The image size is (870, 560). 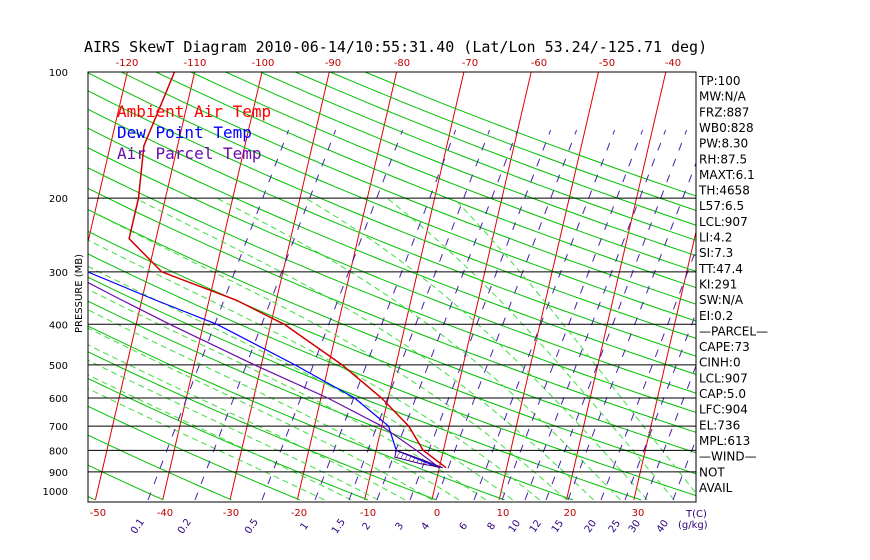 I want to click on pressure-tick-label: 800, so click(x=58, y=451).